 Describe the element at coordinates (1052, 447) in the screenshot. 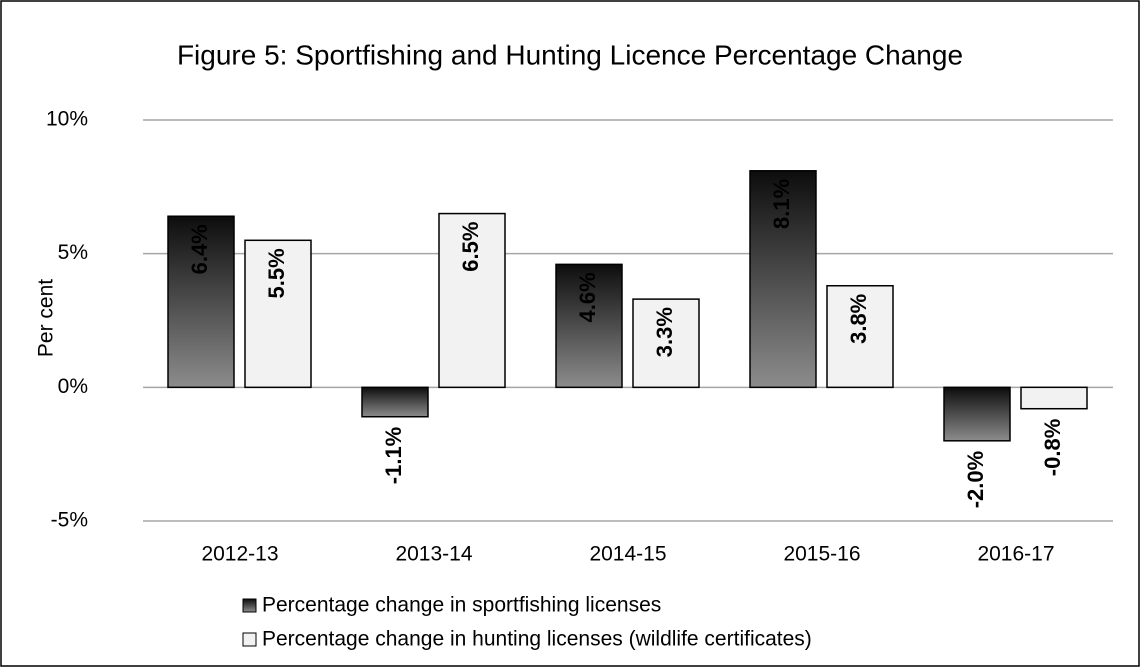

I see `data-label: -0.8%` at that location.